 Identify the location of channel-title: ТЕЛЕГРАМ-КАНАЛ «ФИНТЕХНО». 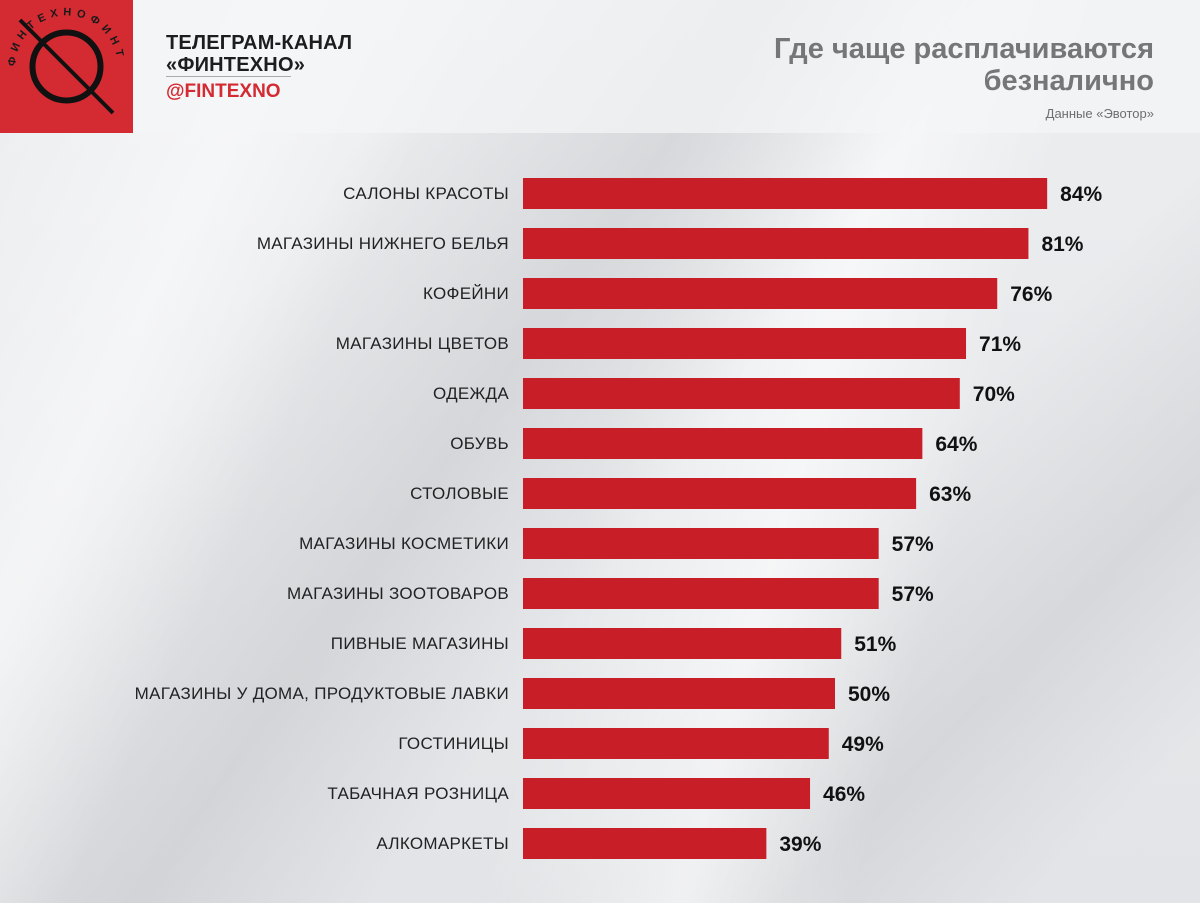
(259, 54).